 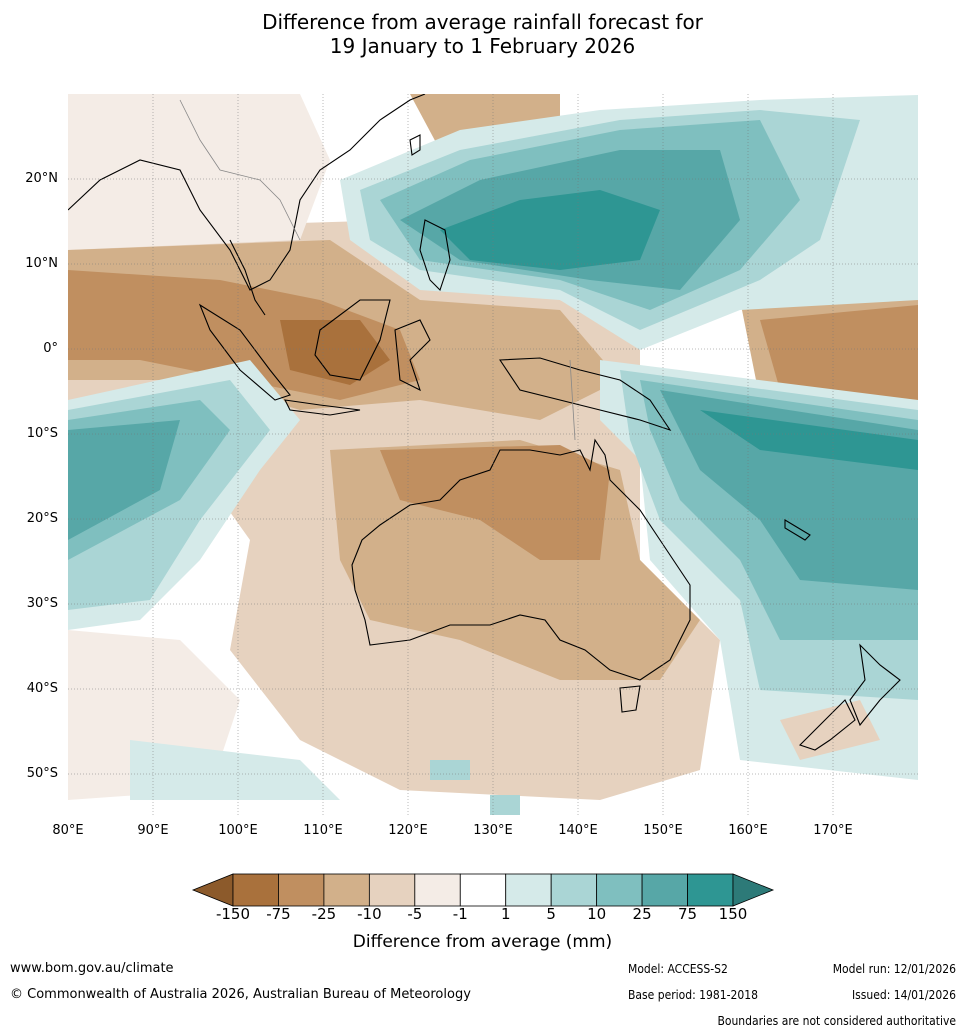 I want to click on colorbar-title: Difference from average (mm), so click(x=482, y=942).